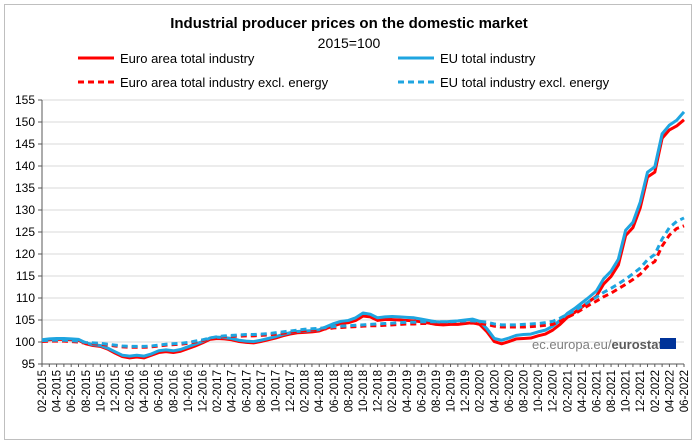  Describe the element at coordinates (510, 391) in the screenshot. I see `x-tick-label: 06-2020` at that location.